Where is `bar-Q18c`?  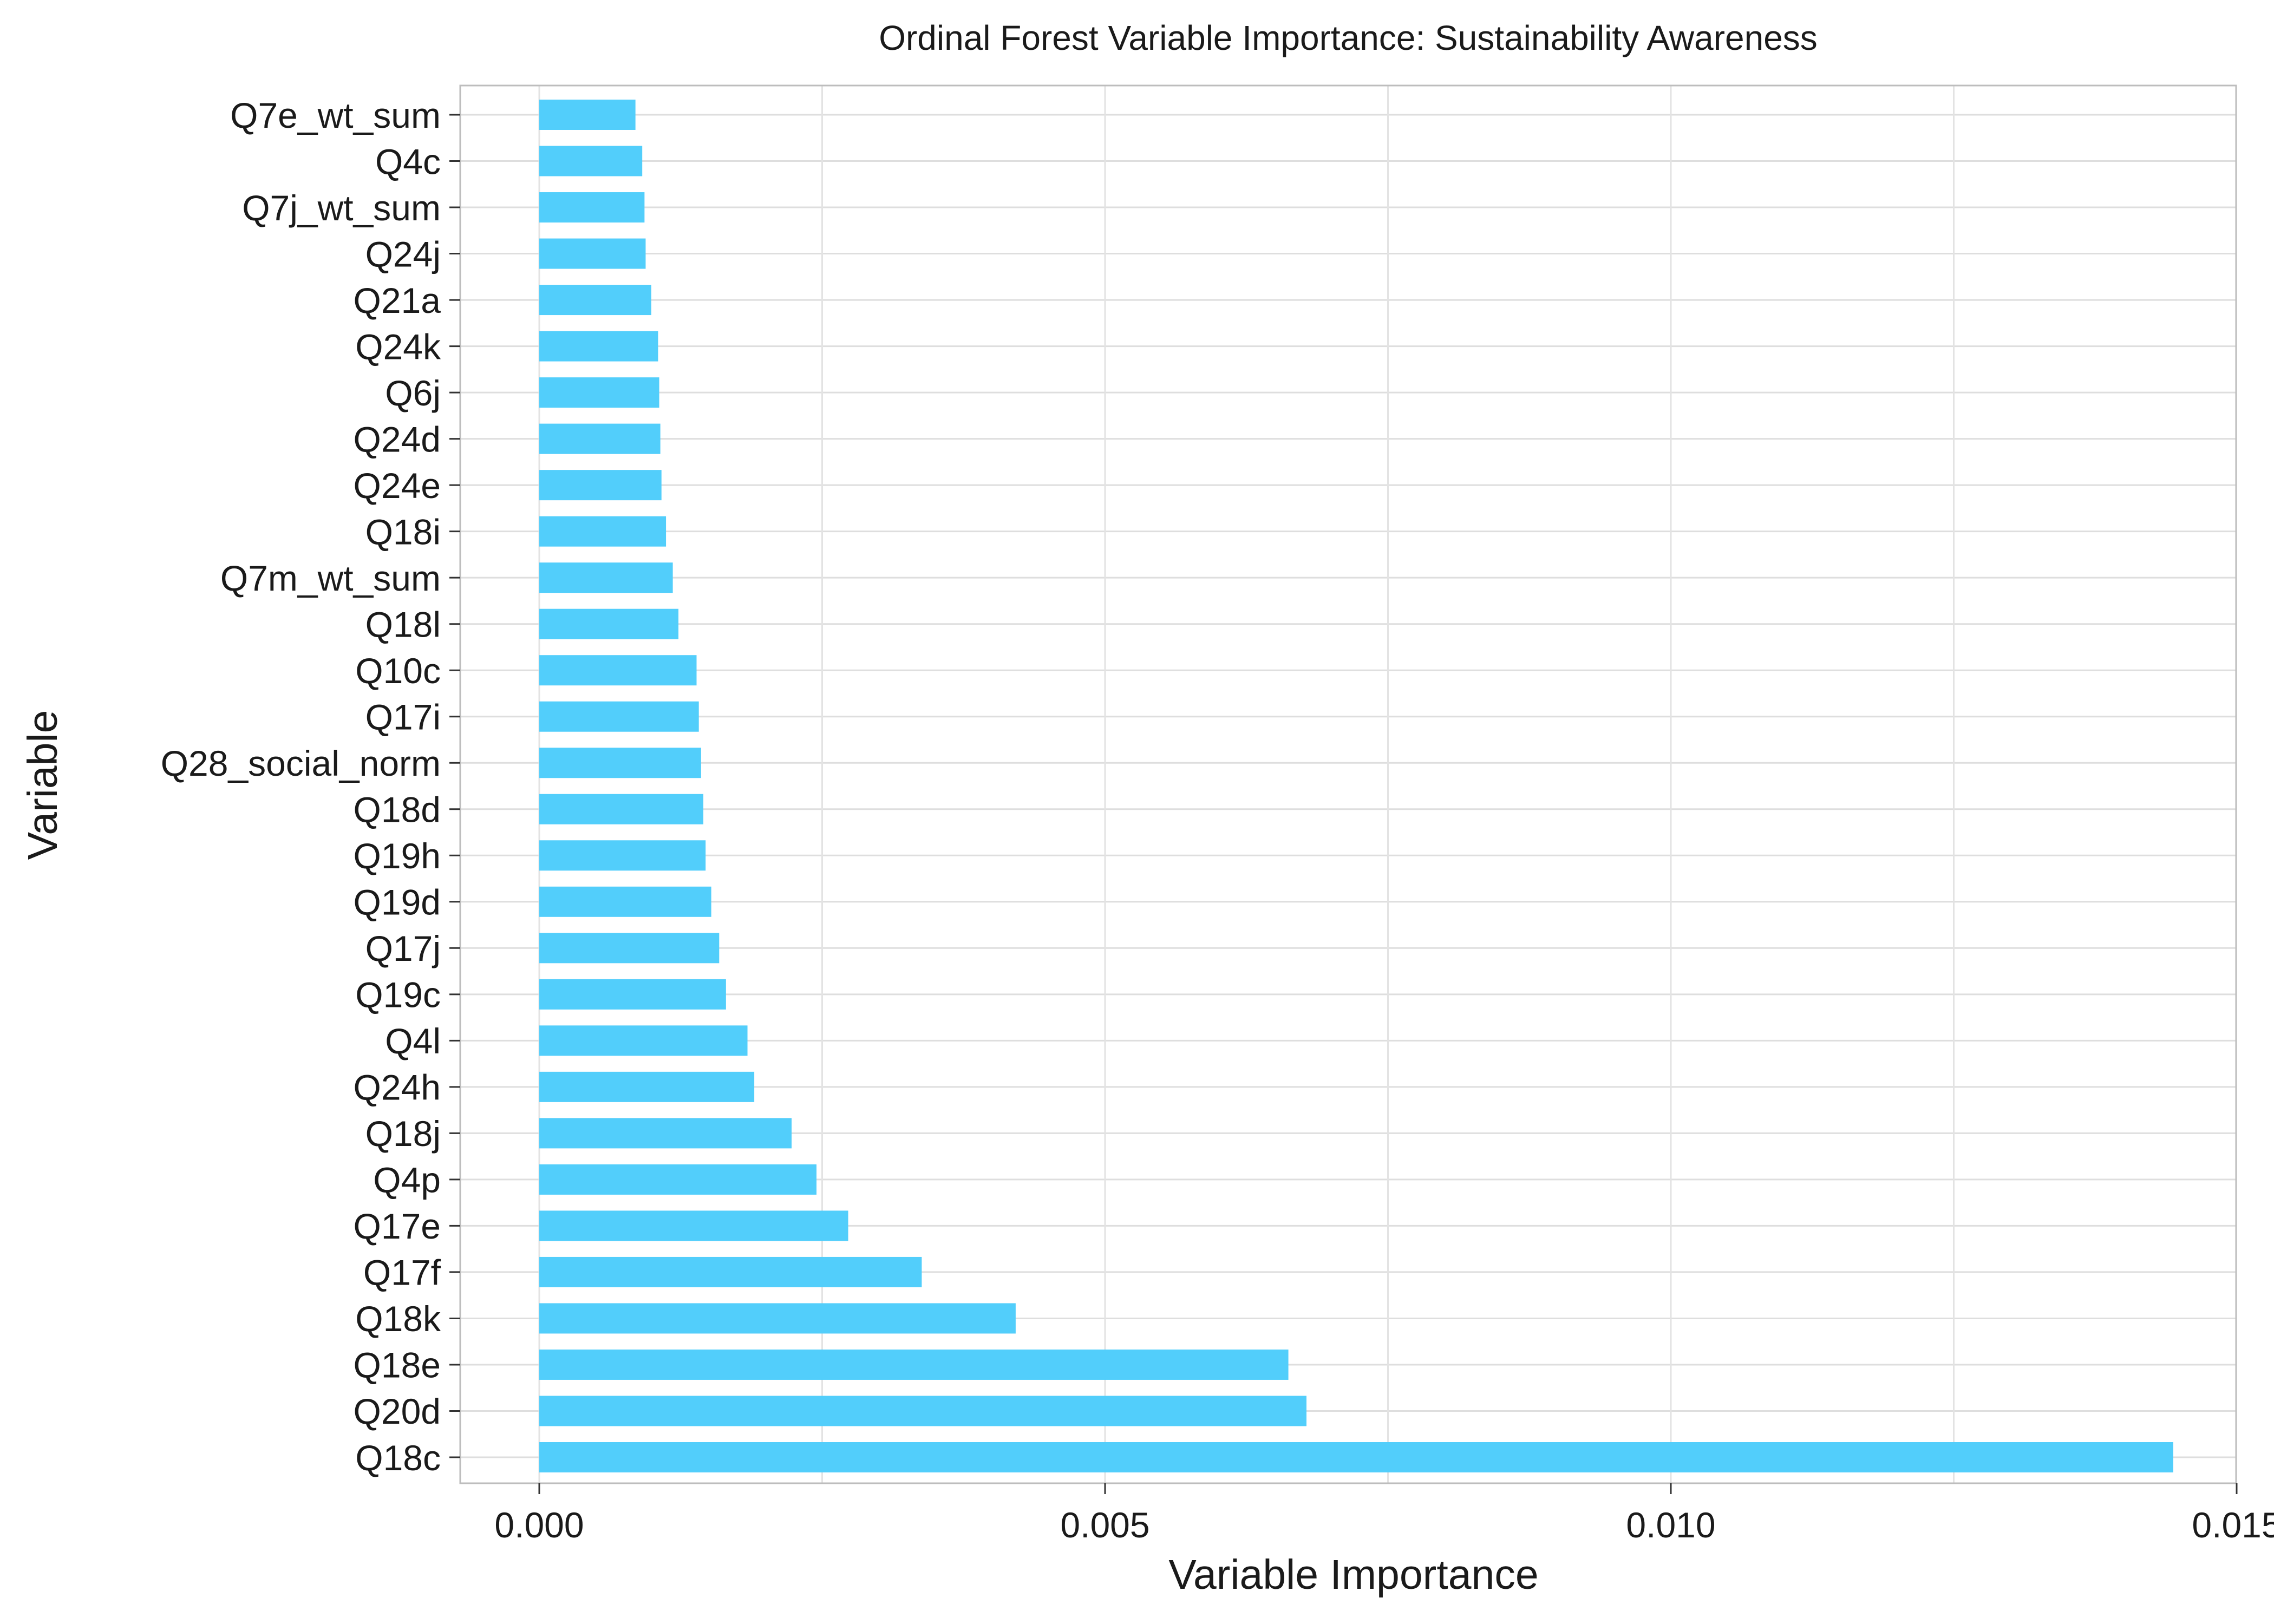 bar-Q18c is located at coordinates (1356, 1457).